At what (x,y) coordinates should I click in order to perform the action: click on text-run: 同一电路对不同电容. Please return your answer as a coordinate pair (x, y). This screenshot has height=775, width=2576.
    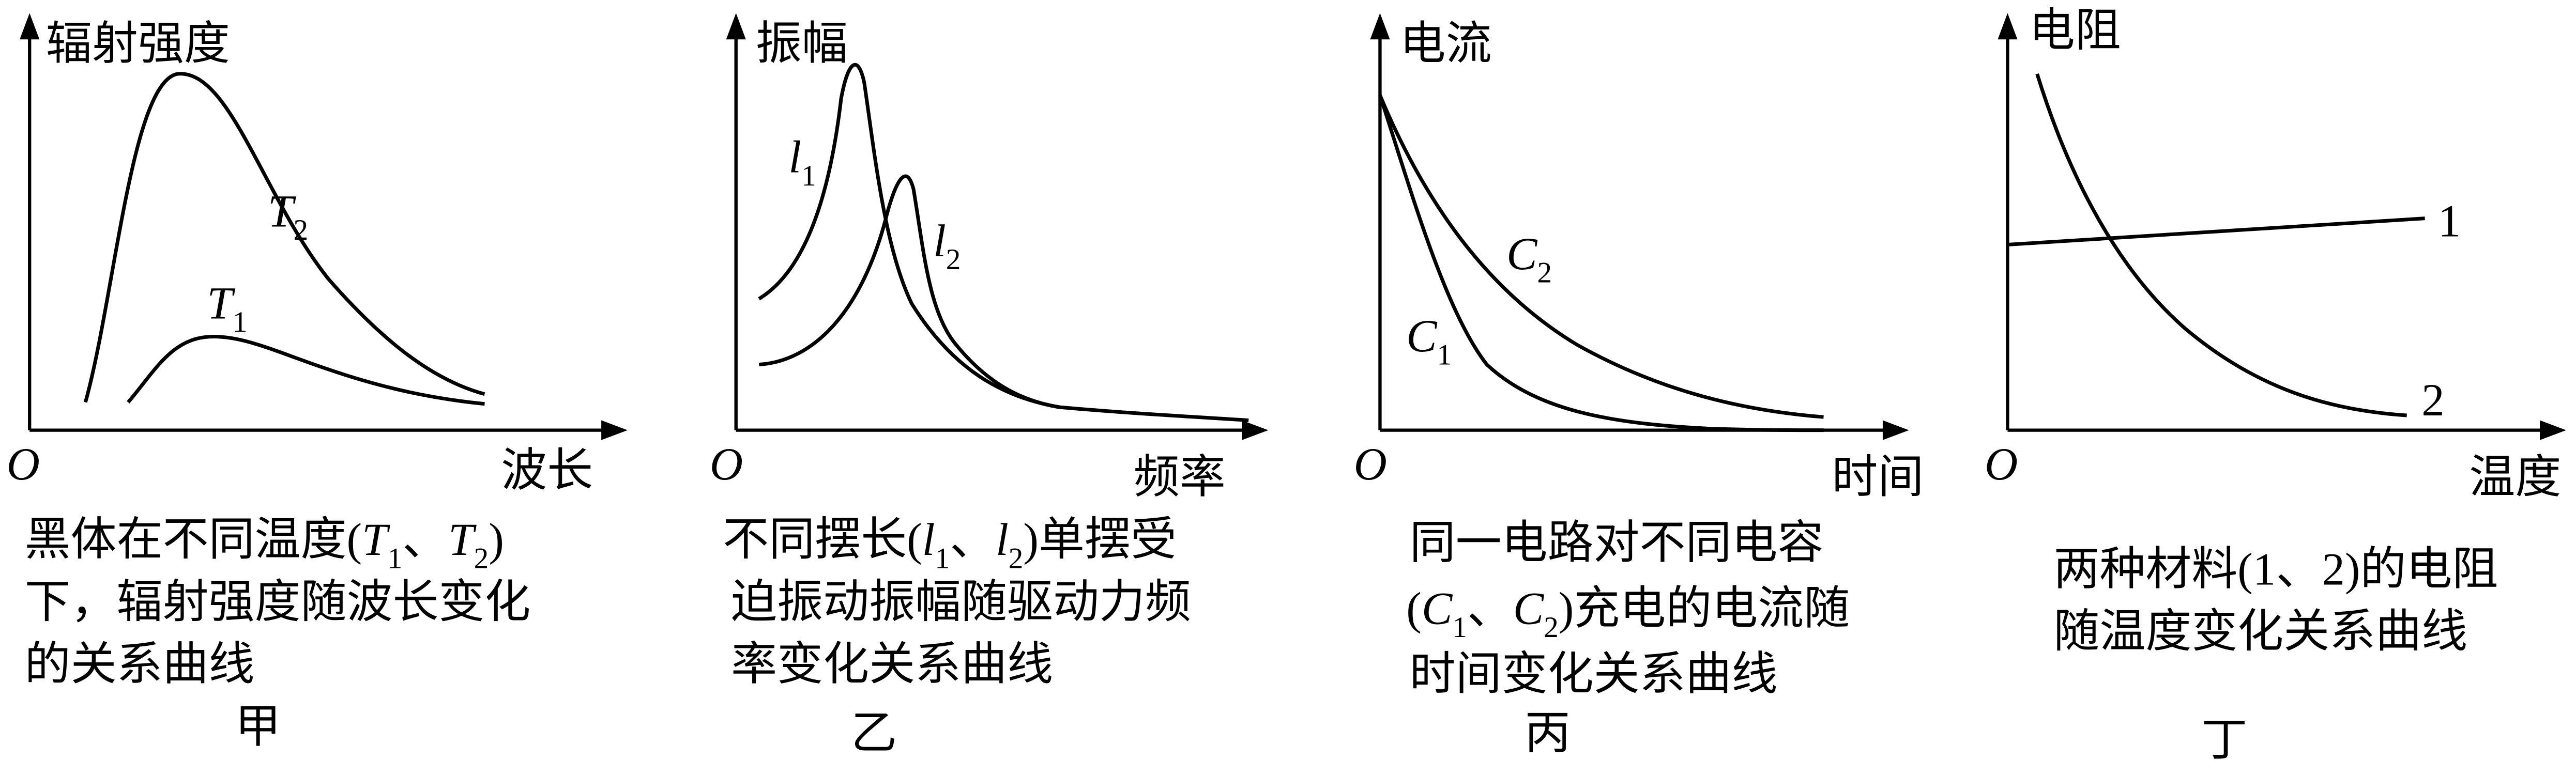
    Looking at the image, I should click on (1617, 544).